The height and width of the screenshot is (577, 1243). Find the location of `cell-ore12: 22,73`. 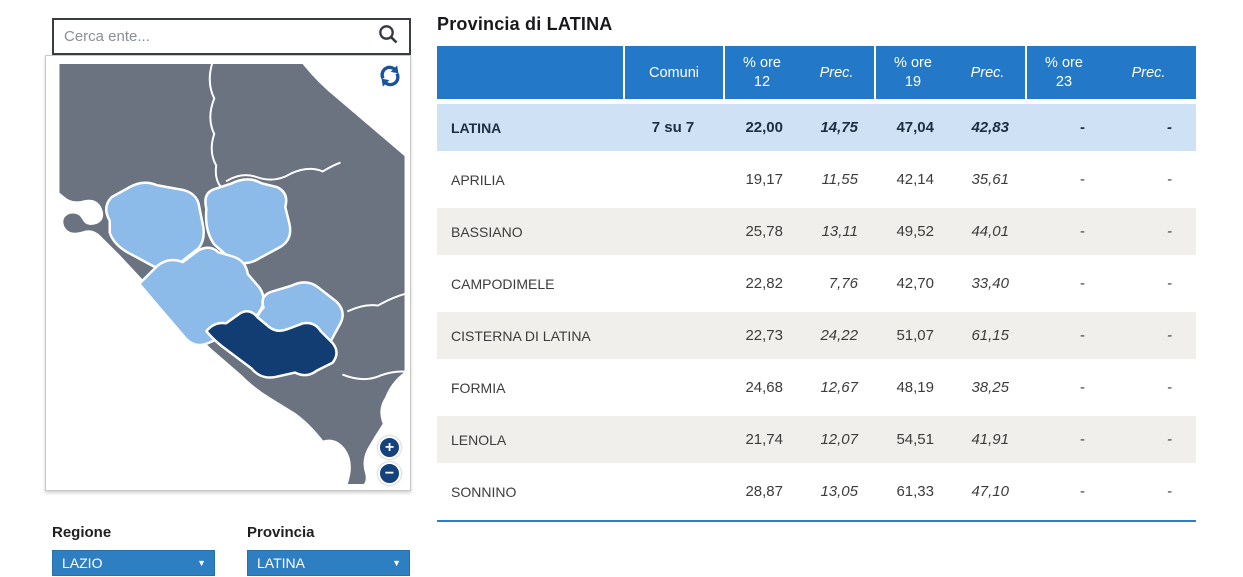

cell-ore12: 22,73 is located at coordinates (761, 335).